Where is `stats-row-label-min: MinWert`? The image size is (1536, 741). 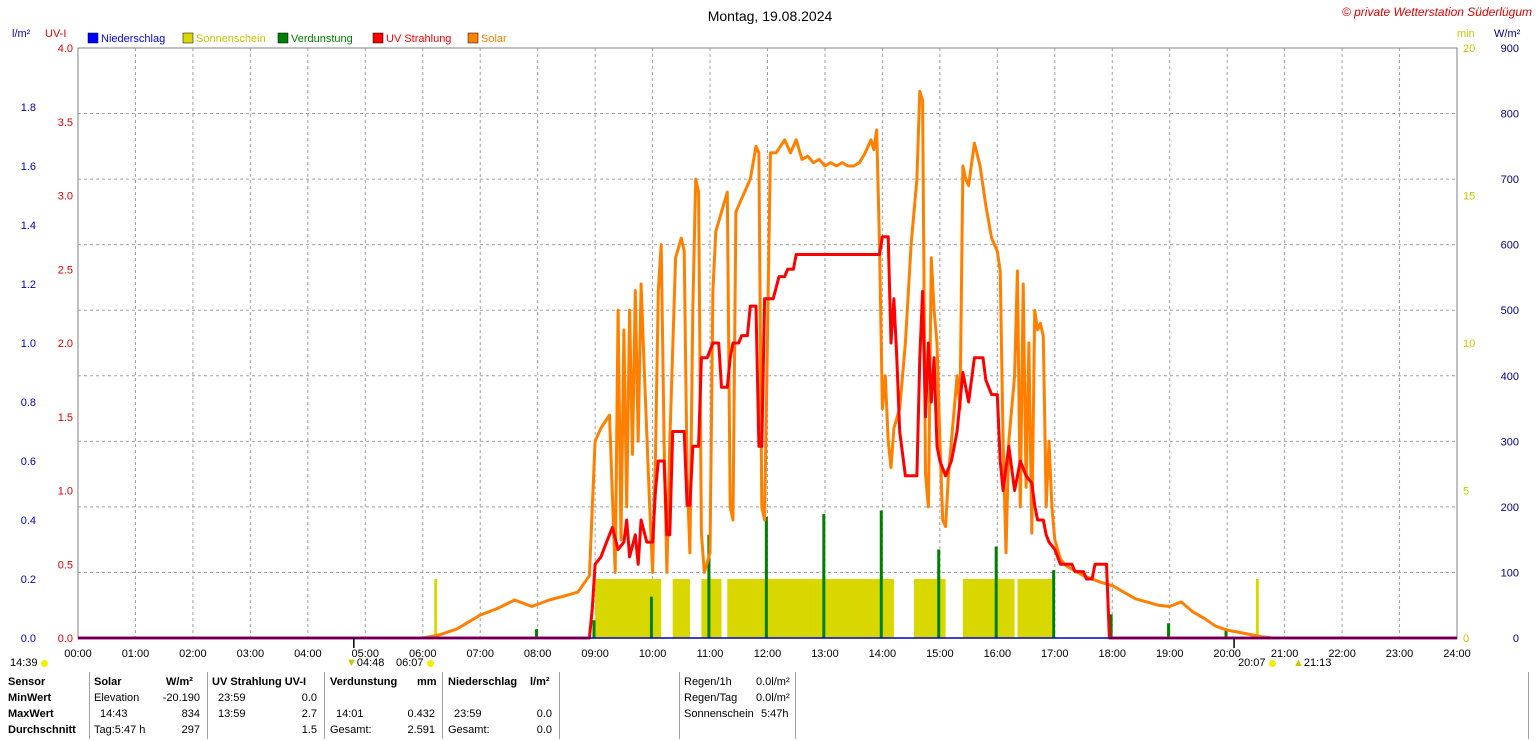 stats-row-label-min: MinWert is located at coordinates (30, 698).